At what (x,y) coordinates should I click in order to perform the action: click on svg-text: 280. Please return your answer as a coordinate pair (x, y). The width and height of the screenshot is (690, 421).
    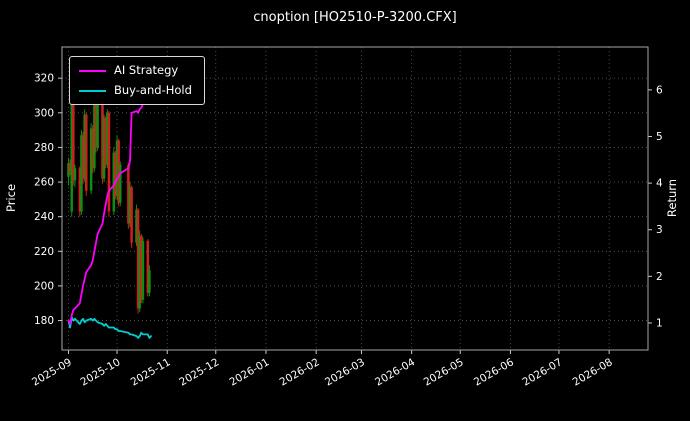
    Looking at the image, I should click on (44, 148).